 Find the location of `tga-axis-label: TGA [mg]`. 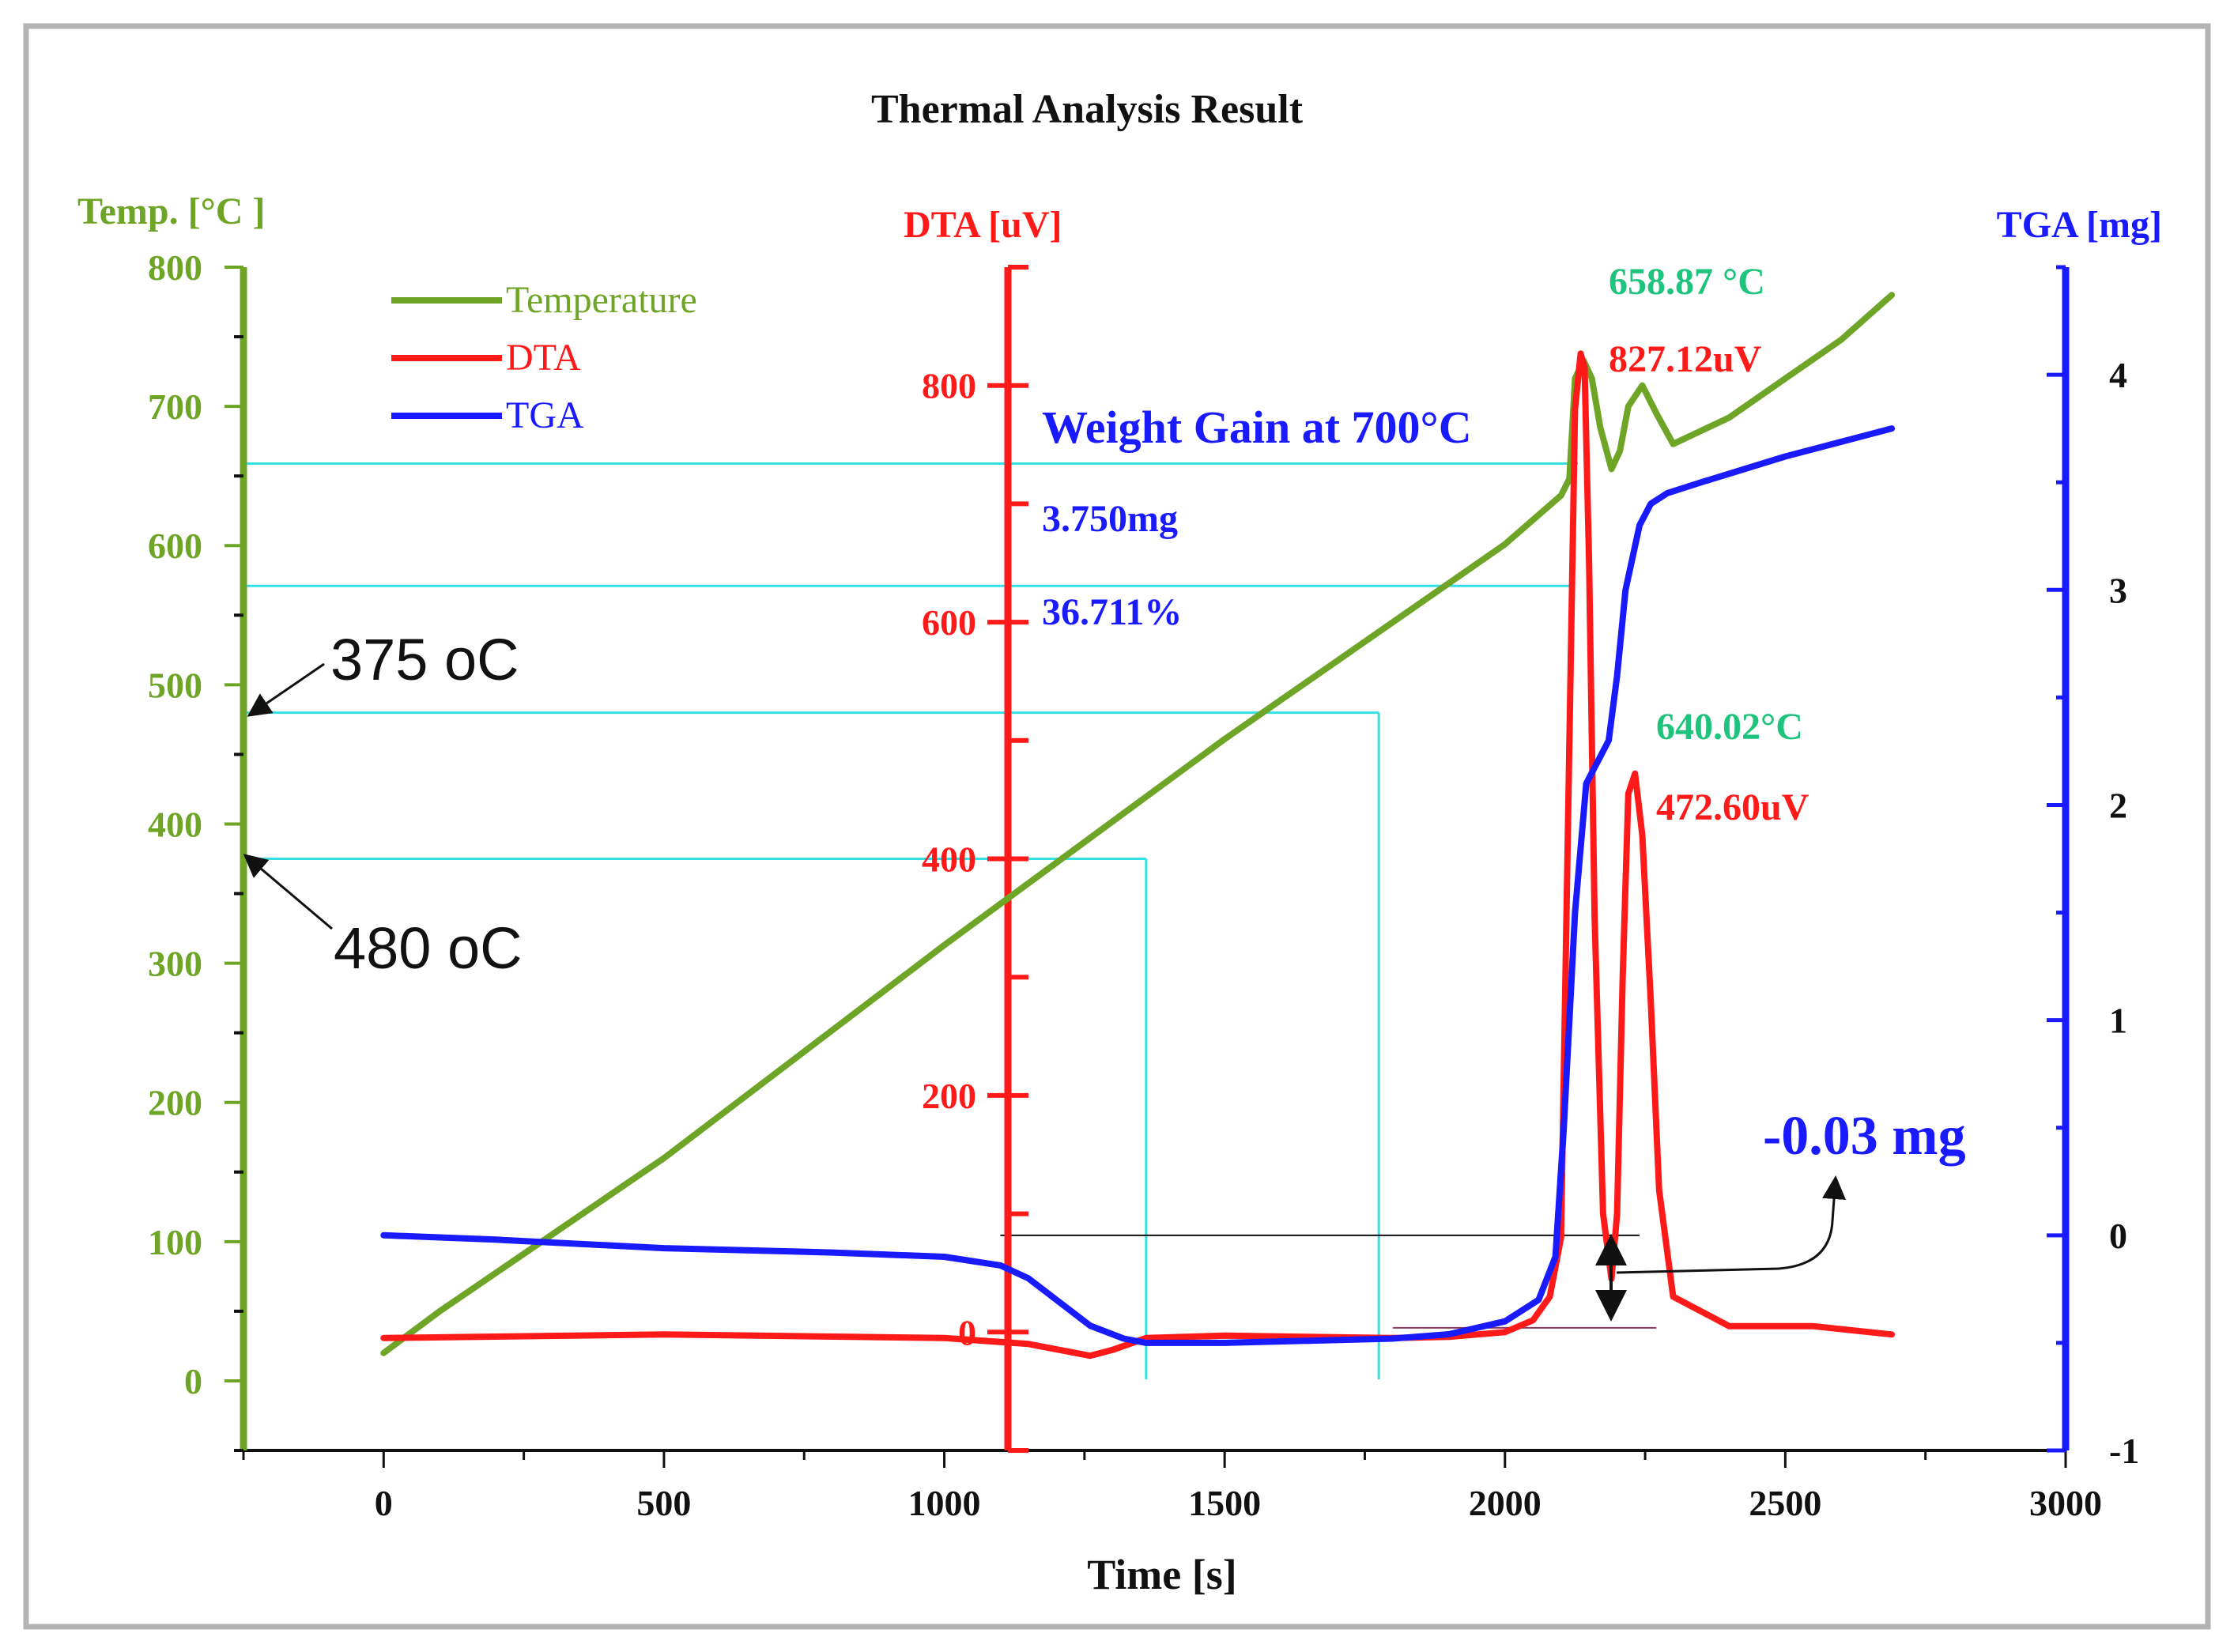

tga-axis-label: TGA [mg] is located at coordinates (2079, 225).